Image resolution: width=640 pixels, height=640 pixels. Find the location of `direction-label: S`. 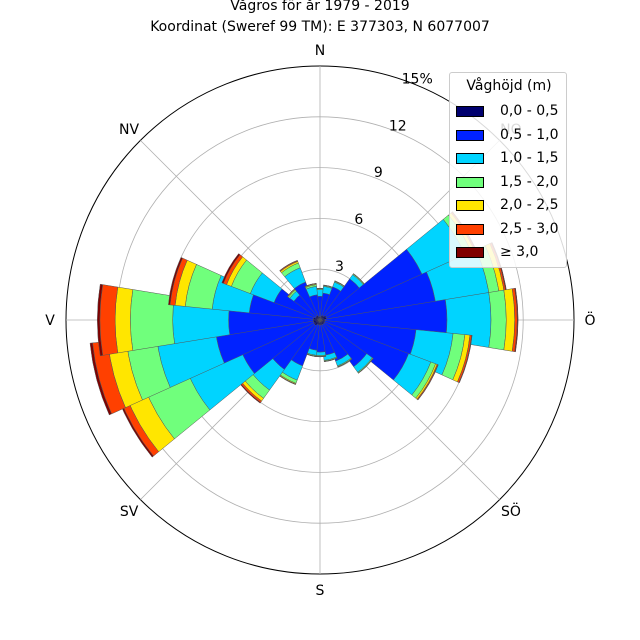

direction-label: S is located at coordinates (320, 591).